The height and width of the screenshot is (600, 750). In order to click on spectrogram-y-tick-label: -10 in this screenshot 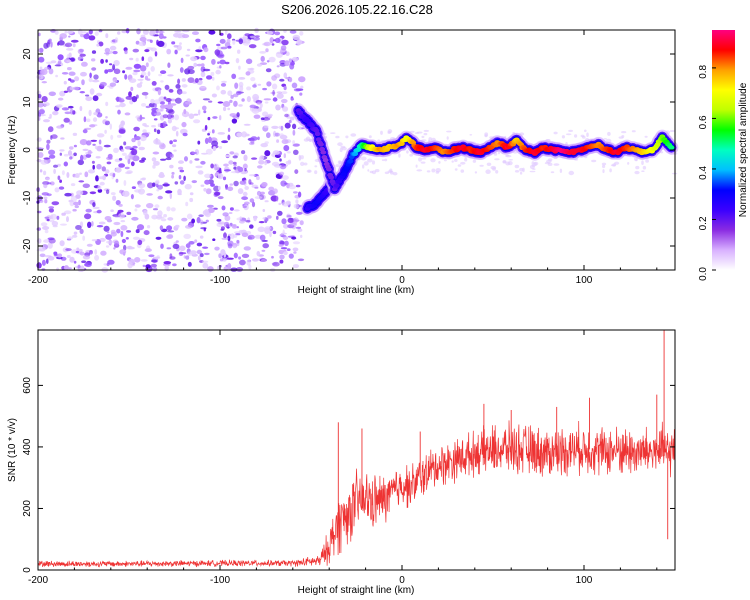, I will do `click(27, 197)`.